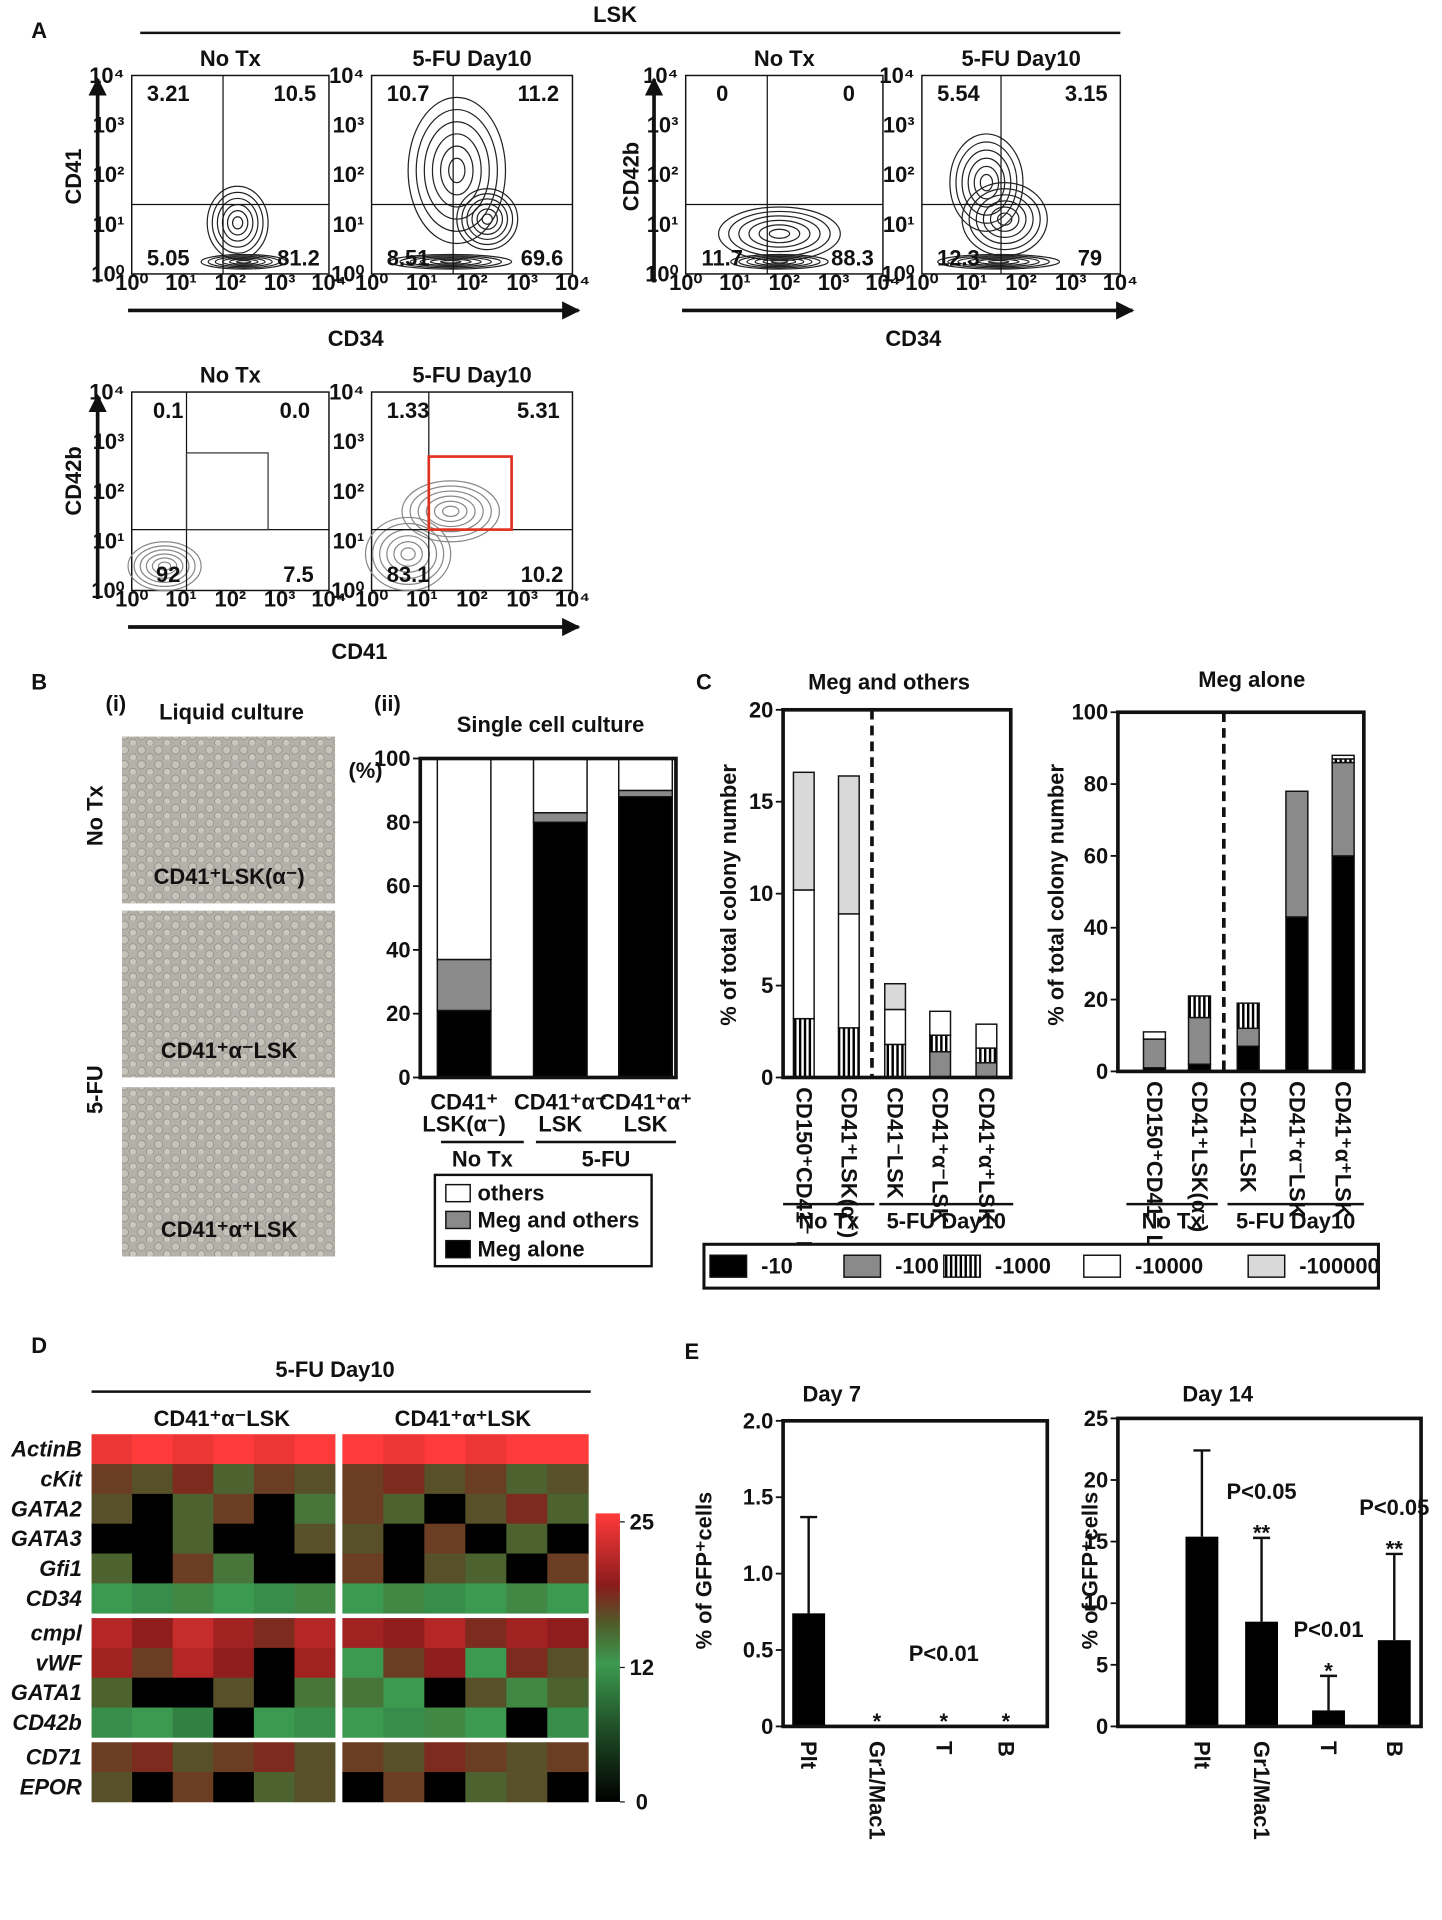  What do you see at coordinates (1394, 1507) in the screenshot?
I see `annotation: P<0.05` at bounding box center [1394, 1507].